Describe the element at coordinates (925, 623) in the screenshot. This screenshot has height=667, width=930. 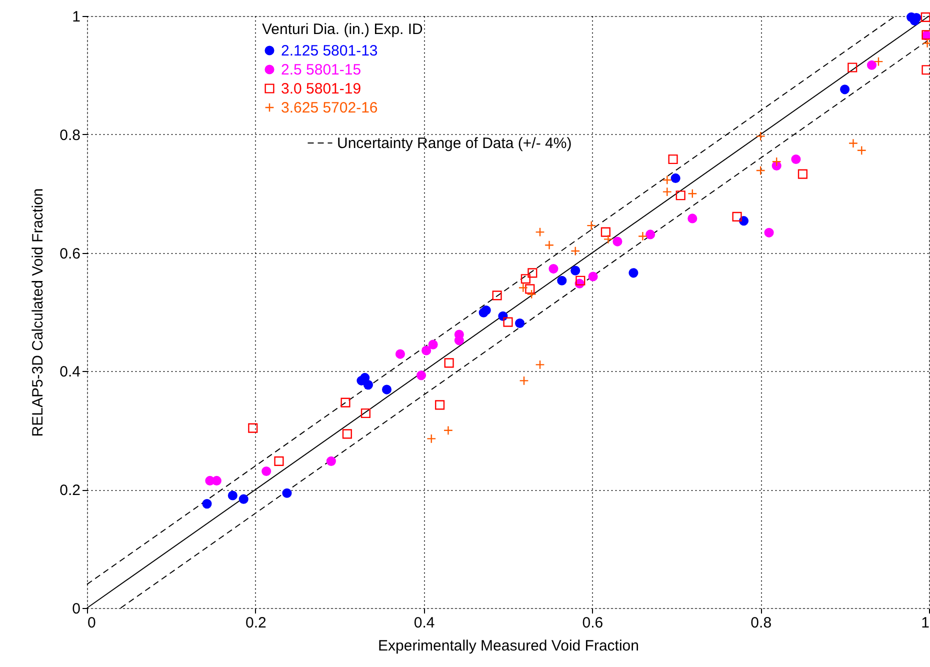
I see `x-tick-label: 1` at that location.